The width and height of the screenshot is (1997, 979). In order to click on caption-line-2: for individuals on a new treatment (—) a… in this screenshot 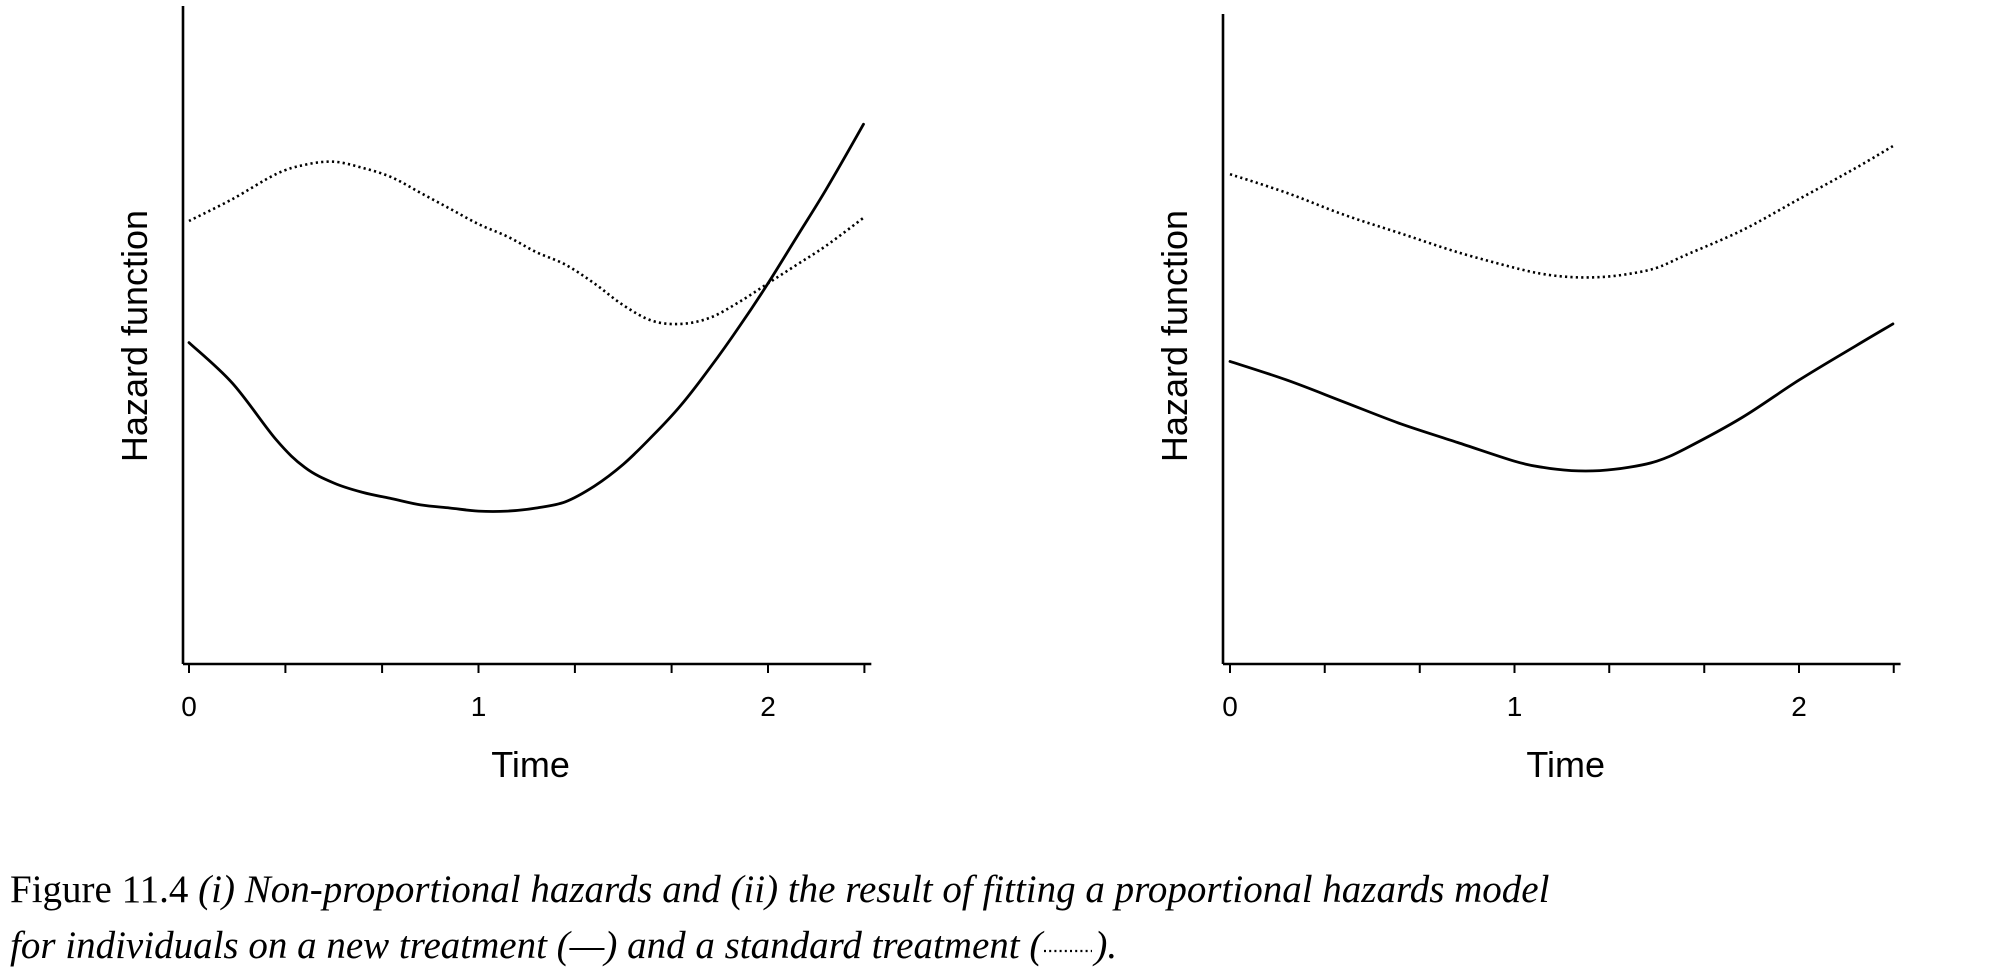, I will do `click(1002, 946)`.